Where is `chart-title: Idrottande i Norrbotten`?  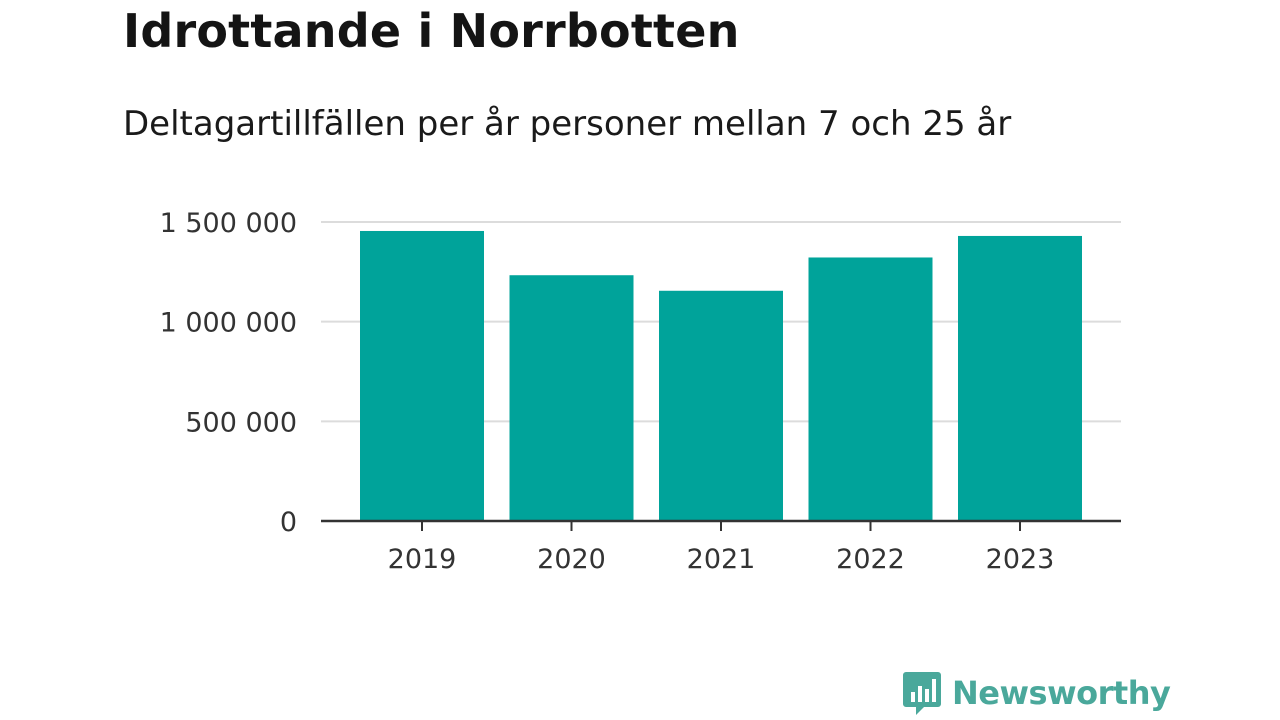
chart-title: Idrottande i Norrbotten is located at coordinates (431, 31).